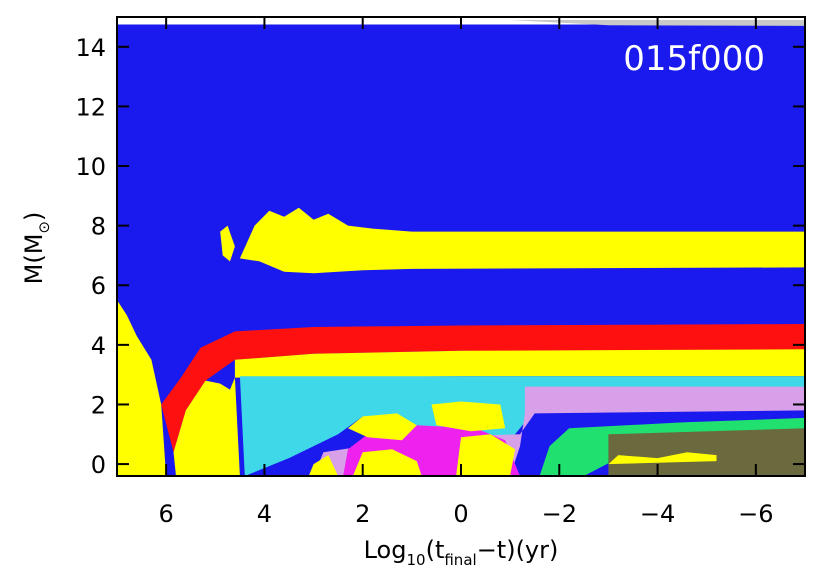 This screenshot has width=830, height=581. What do you see at coordinates (227, 243) in the screenshot?
I see `region-convective-blob` at bounding box center [227, 243].